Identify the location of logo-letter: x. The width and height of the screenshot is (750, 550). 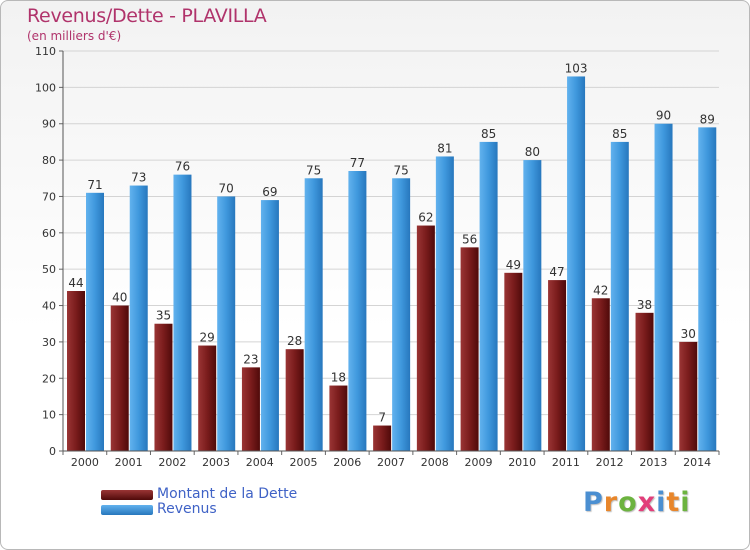
(647, 502).